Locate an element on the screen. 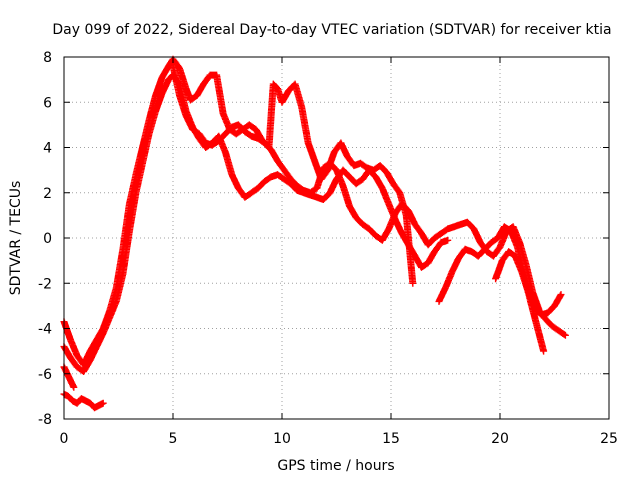 Image resolution: width=640 pixels, height=480 pixels. y-tick-label: 8 is located at coordinates (47, 58).